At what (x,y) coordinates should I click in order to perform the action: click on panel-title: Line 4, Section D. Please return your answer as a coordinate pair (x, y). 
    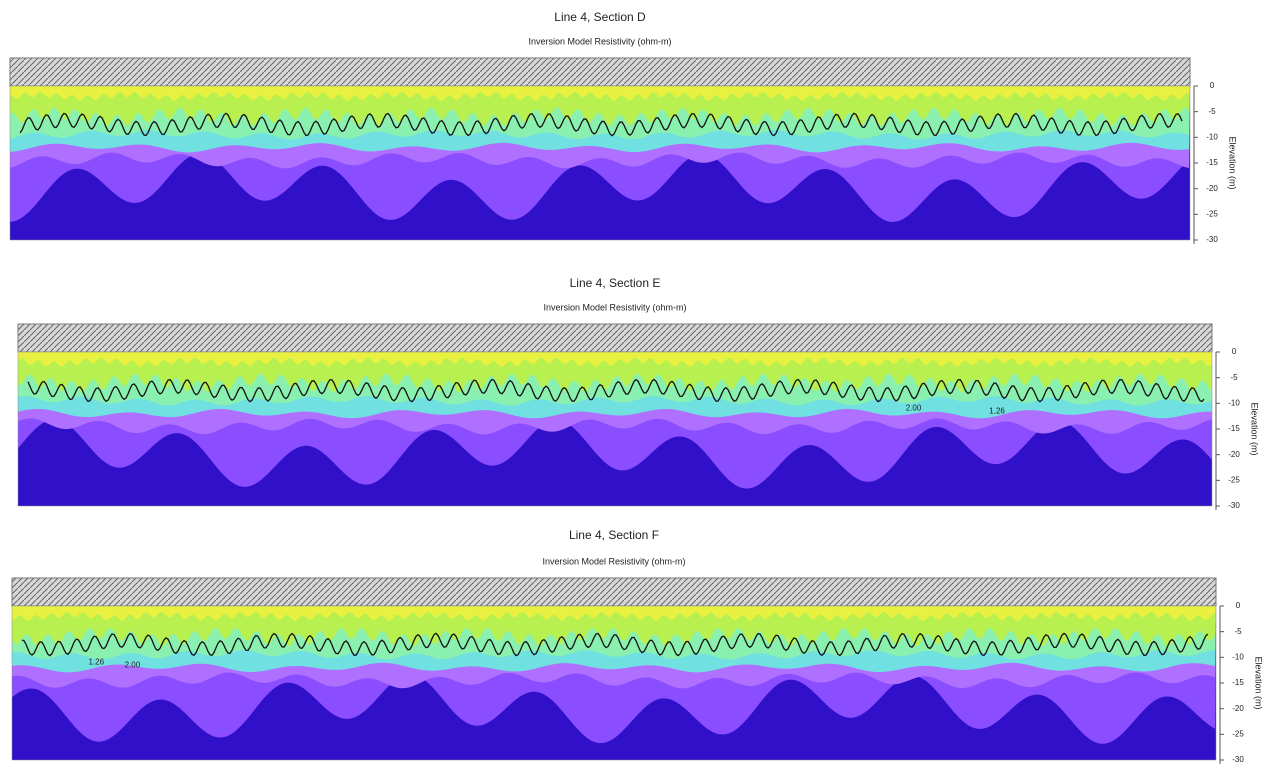
    Looking at the image, I should click on (600, 17).